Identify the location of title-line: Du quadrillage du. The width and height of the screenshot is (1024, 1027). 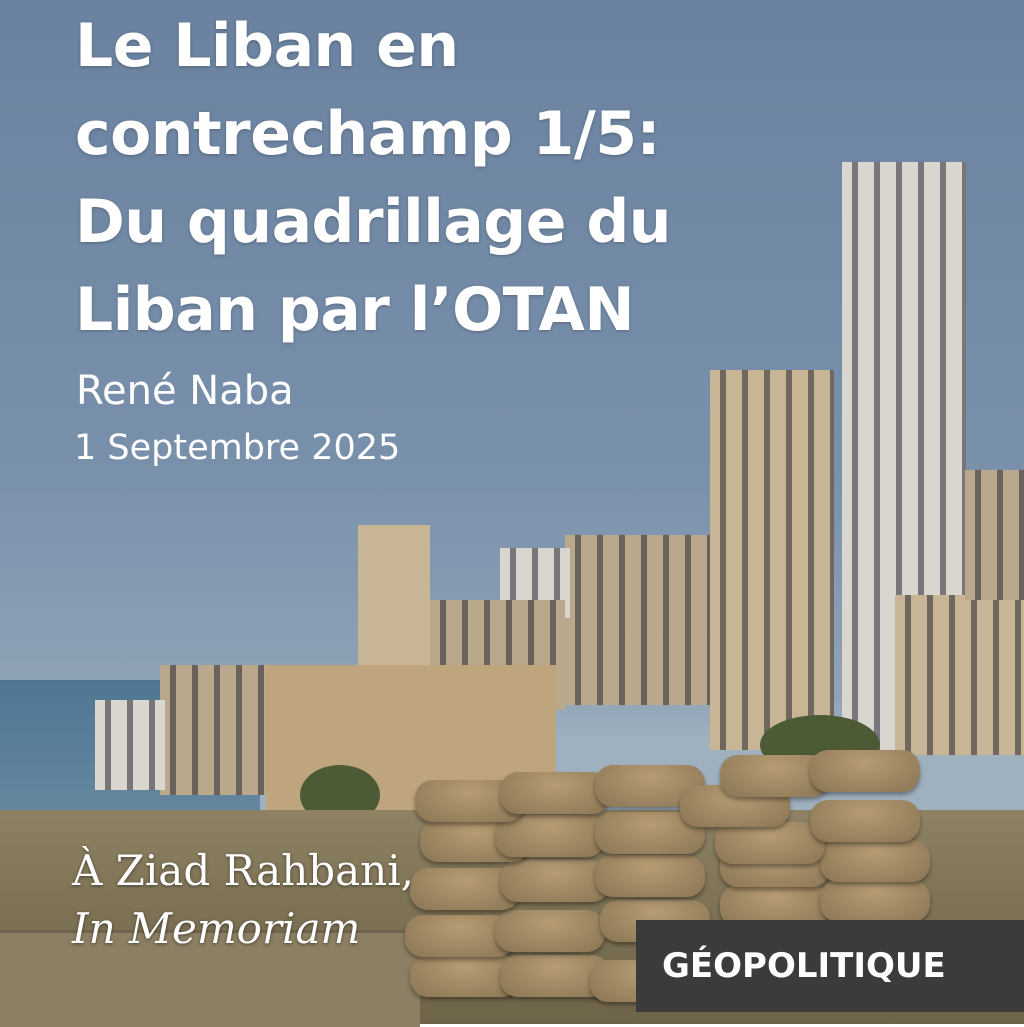
(373, 222).